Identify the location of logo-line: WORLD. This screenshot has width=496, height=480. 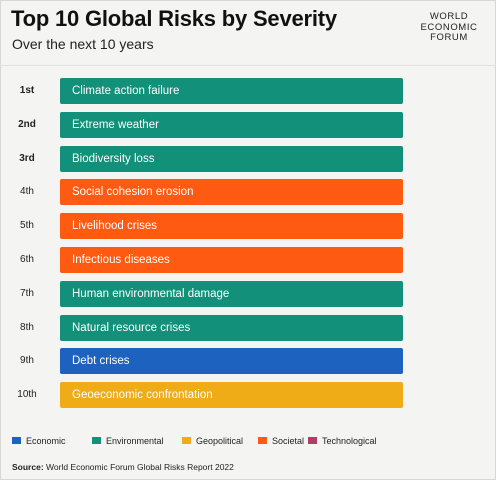
(449, 16).